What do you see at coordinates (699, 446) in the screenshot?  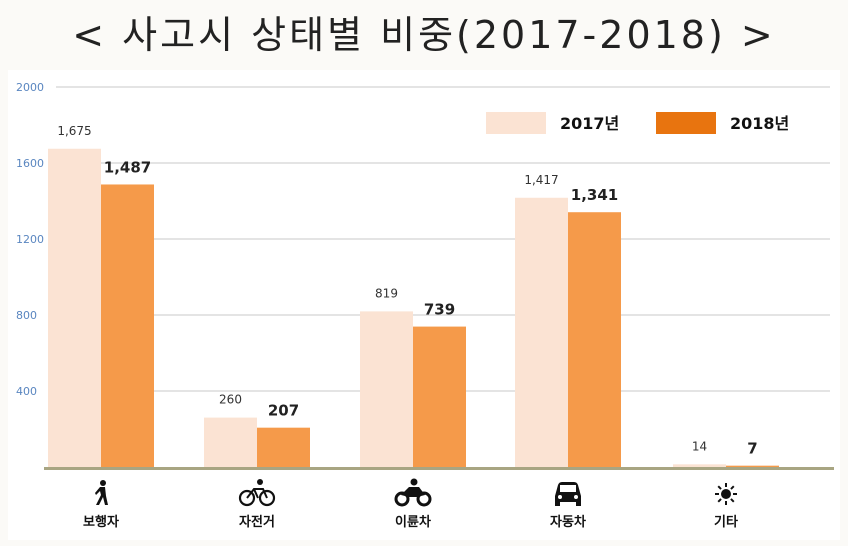 I see `data-label: 14` at bounding box center [699, 446].